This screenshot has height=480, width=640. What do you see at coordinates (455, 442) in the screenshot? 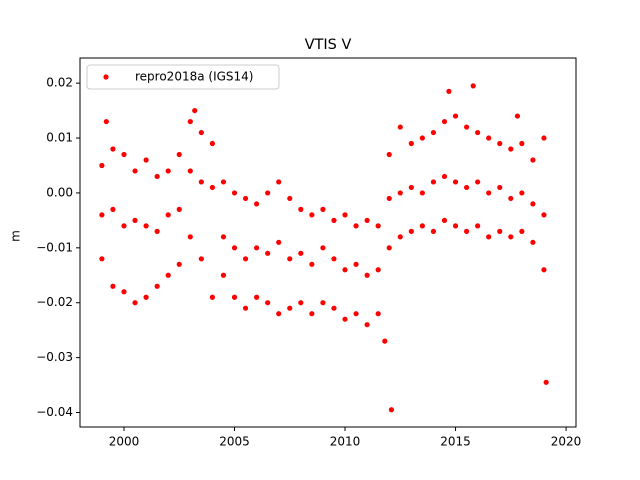
I see `x-tick-label: 2015` at bounding box center [455, 442].